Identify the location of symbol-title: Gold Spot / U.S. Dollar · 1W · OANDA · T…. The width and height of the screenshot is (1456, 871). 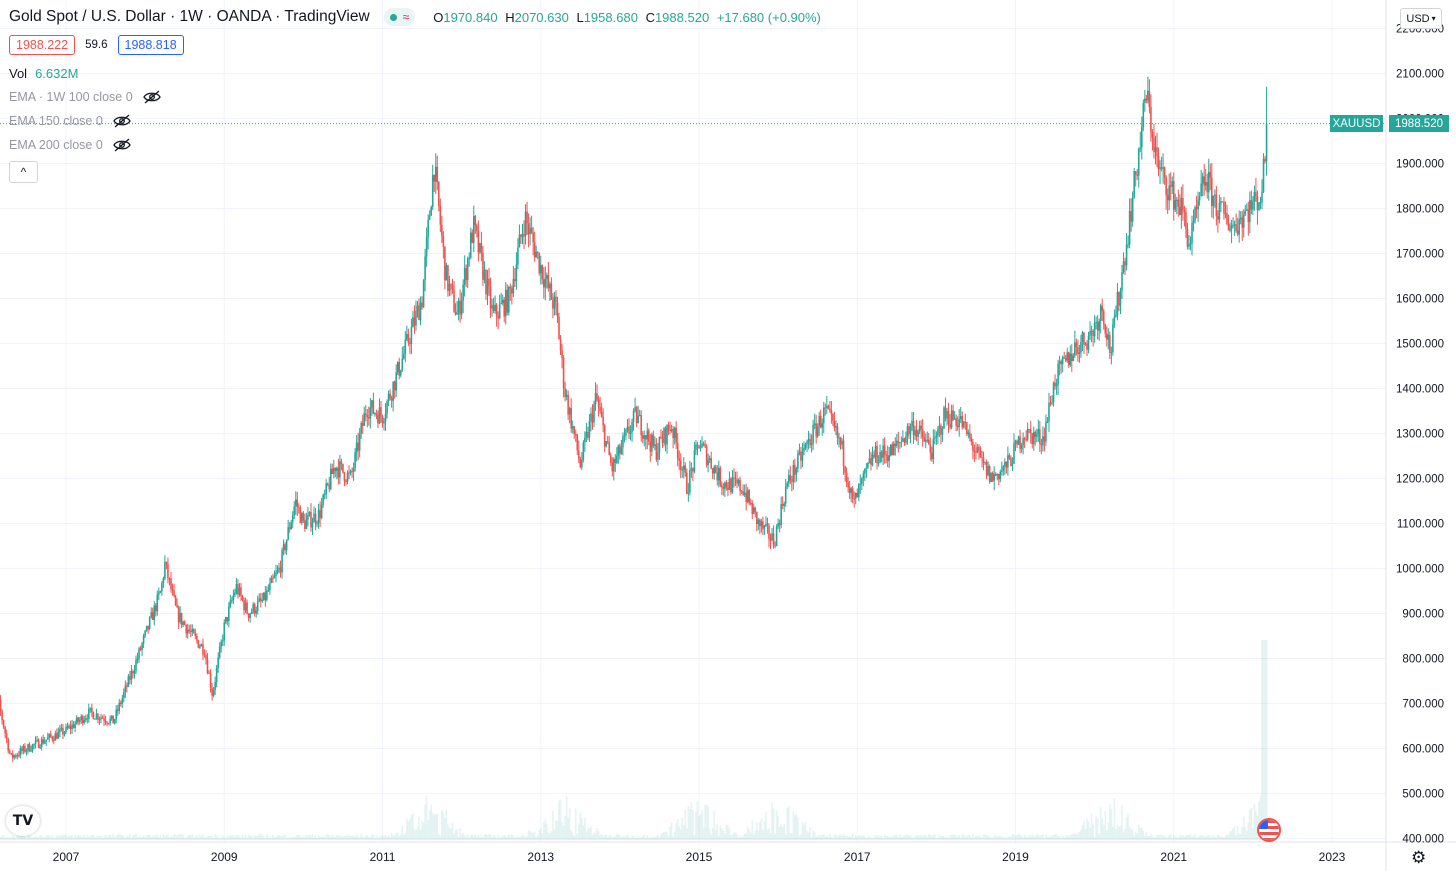
(189, 16).